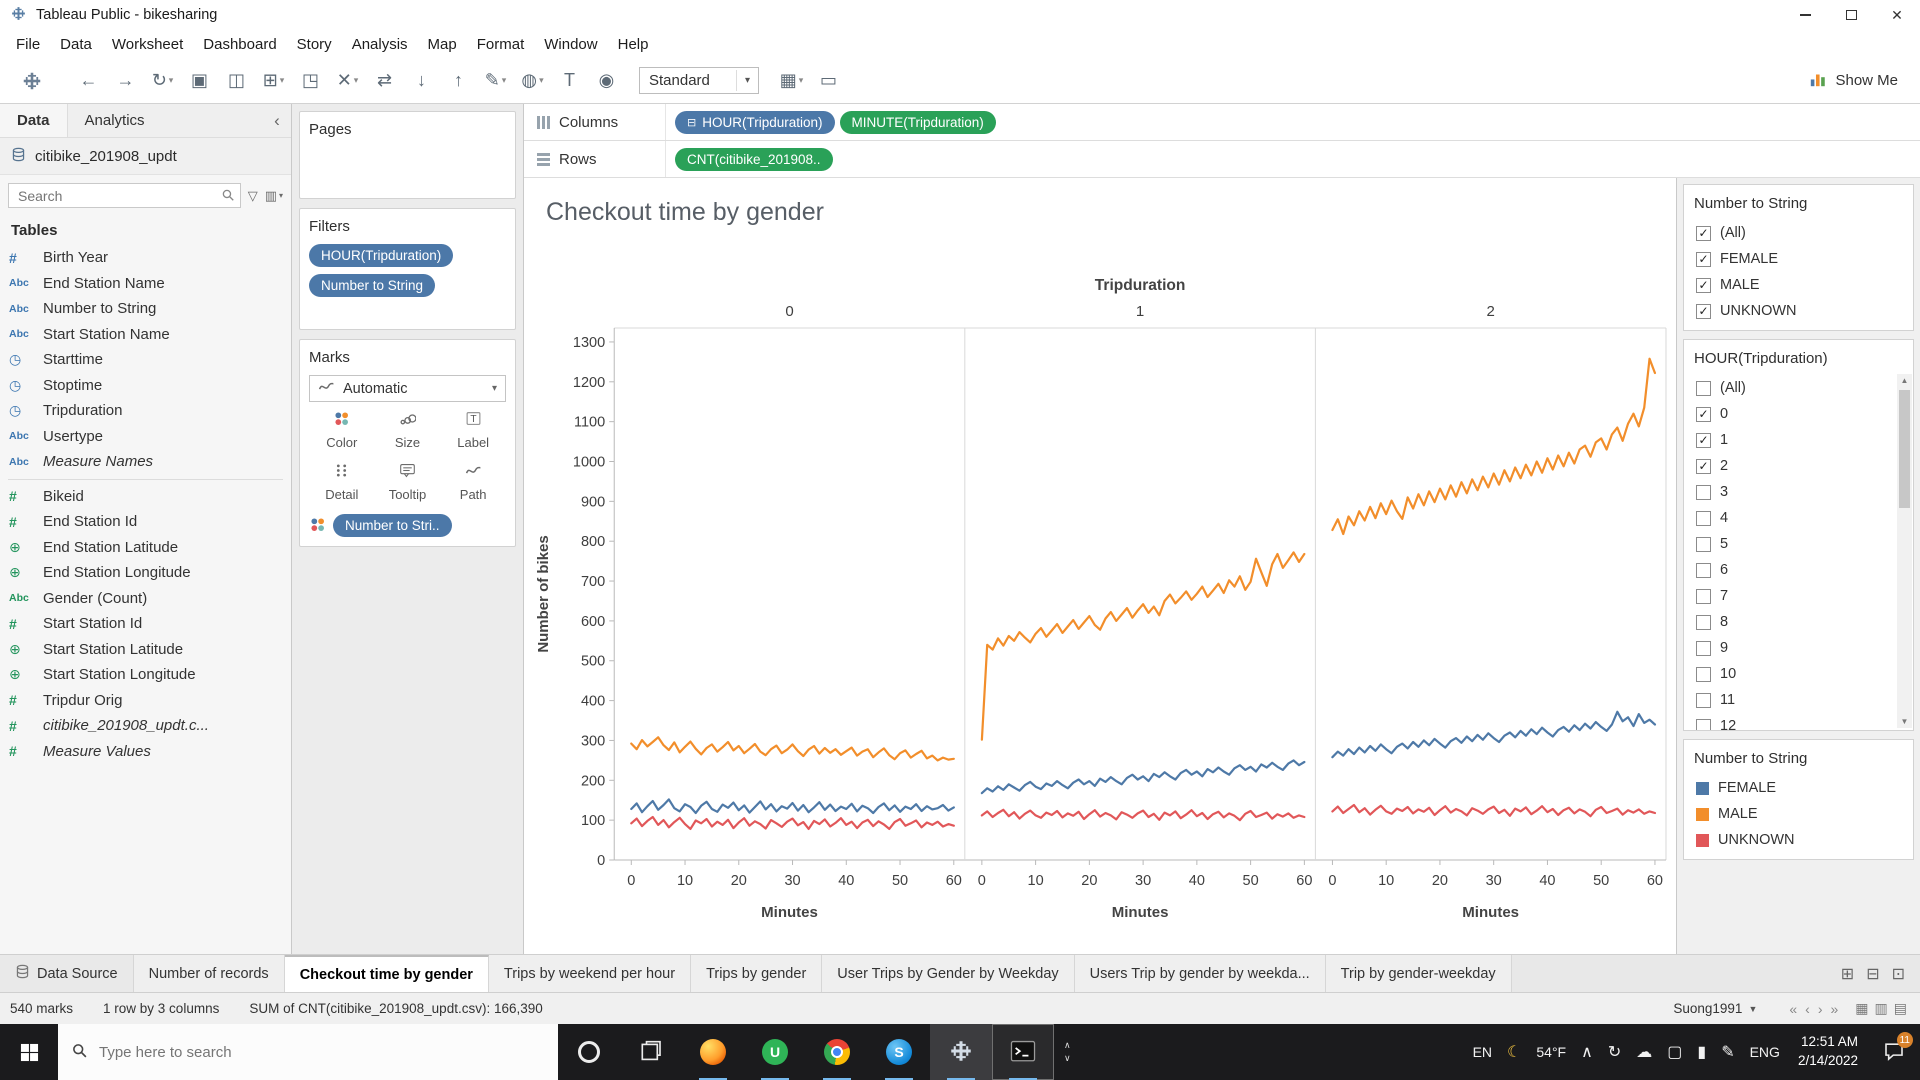 The height and width of the screenshot is (1080, 1920). I want to click on new-worksheet-button: ⊞ ▾, so click(273, 81).